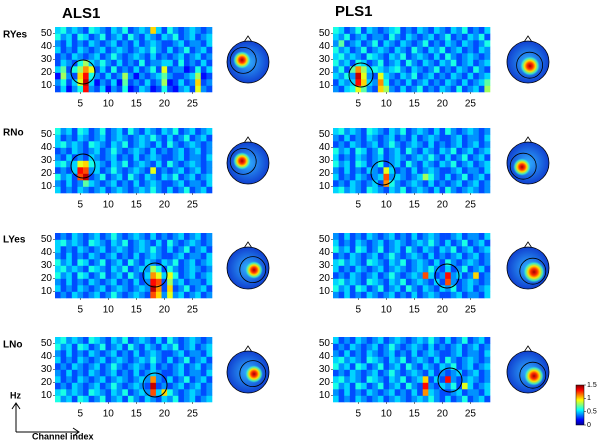 The width and height of the screenshot is (600, 440). What do you see at coordinates (383, 173) in the screenshot?
I see `roi-circle` at bounding box center [383, 173].